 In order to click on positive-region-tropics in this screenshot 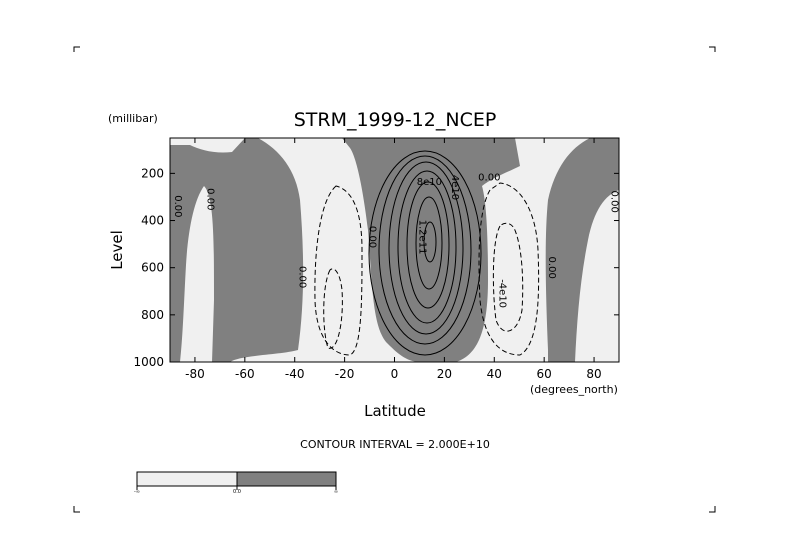, I will do `click(431, 250)`.